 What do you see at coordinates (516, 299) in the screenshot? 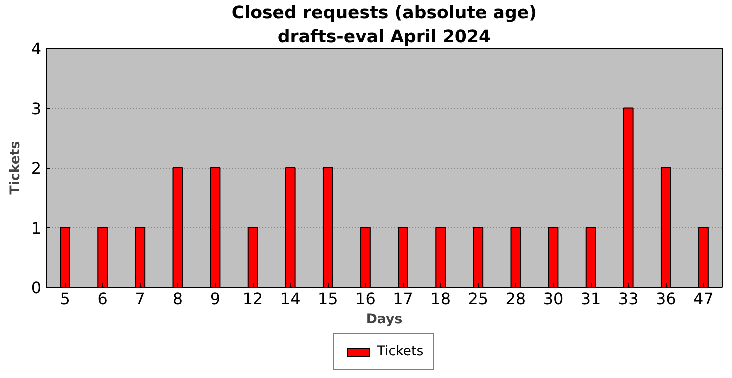
I see `x-tick-label: 28` at bounding box center [516, 299].